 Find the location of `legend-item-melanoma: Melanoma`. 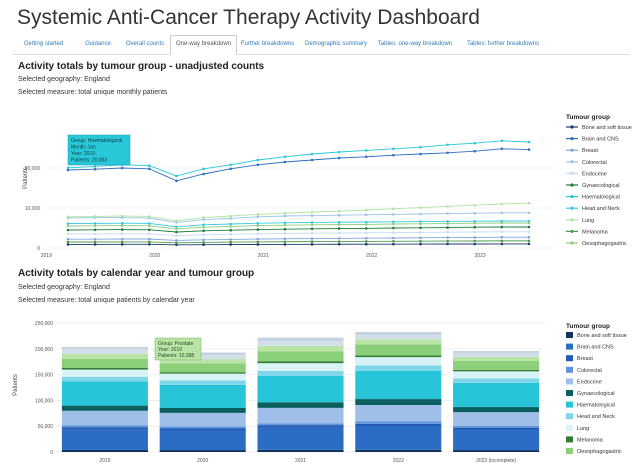

legend-item-melanoma: Melanoma is located at coordinates (590, 440).